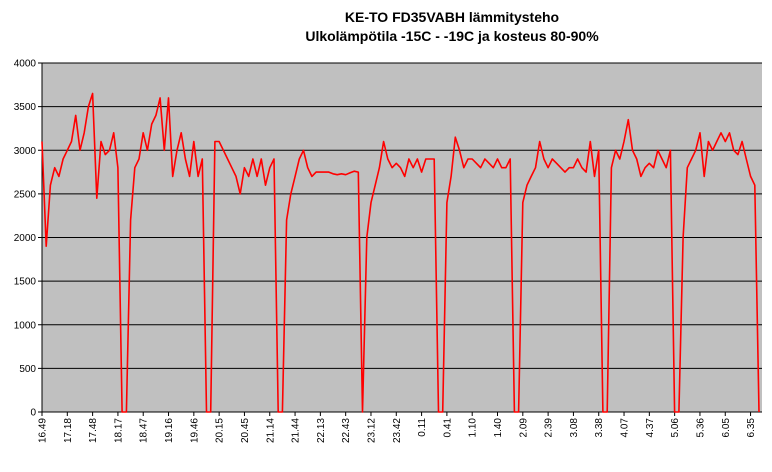 The height and width of the screenshot is (472, 772). Describe the element at coordinates (452, 17) in the screenshot. I see `chart-title: KE-TO FD35VABH lämmitysteho` at that location.